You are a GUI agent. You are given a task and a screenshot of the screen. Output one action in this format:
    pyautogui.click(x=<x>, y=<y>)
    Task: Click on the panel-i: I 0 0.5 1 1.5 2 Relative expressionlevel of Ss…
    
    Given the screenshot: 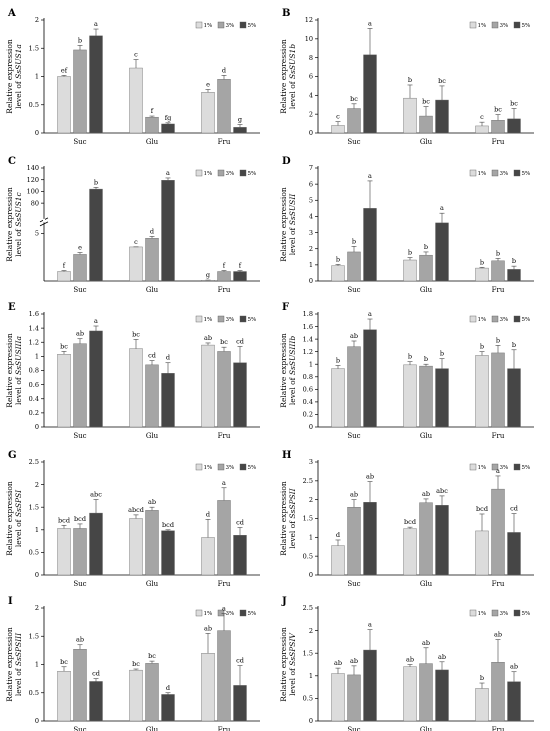 What is the action you would take?
    pyautogui.click(x=132, y=663)
    